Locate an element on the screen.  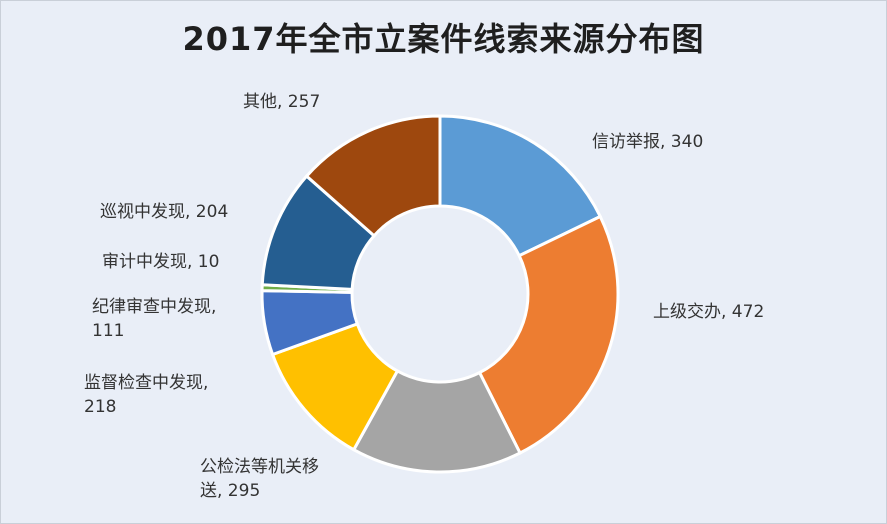
data-label: 上级交办, 472 is located at coordinates (708, 312).